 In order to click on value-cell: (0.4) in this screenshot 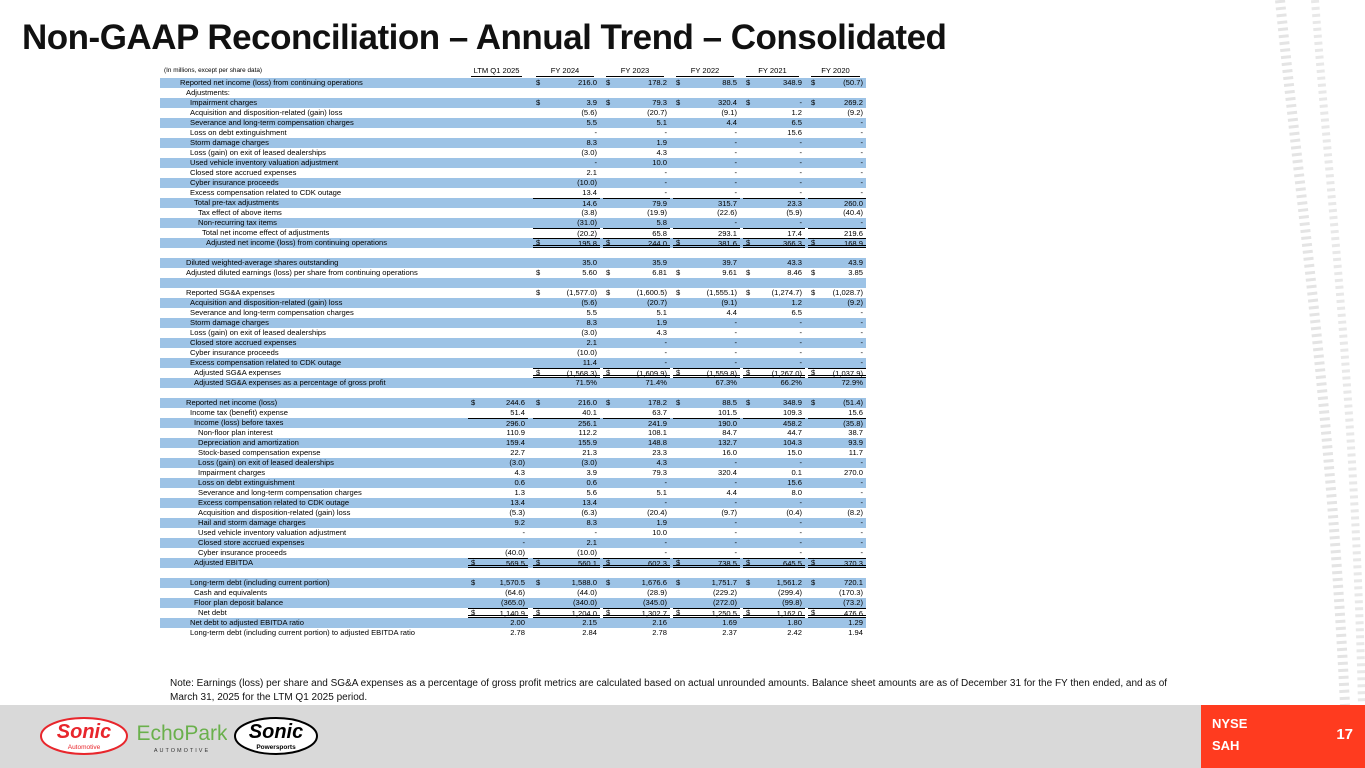, I will do `click(774, 513)`.